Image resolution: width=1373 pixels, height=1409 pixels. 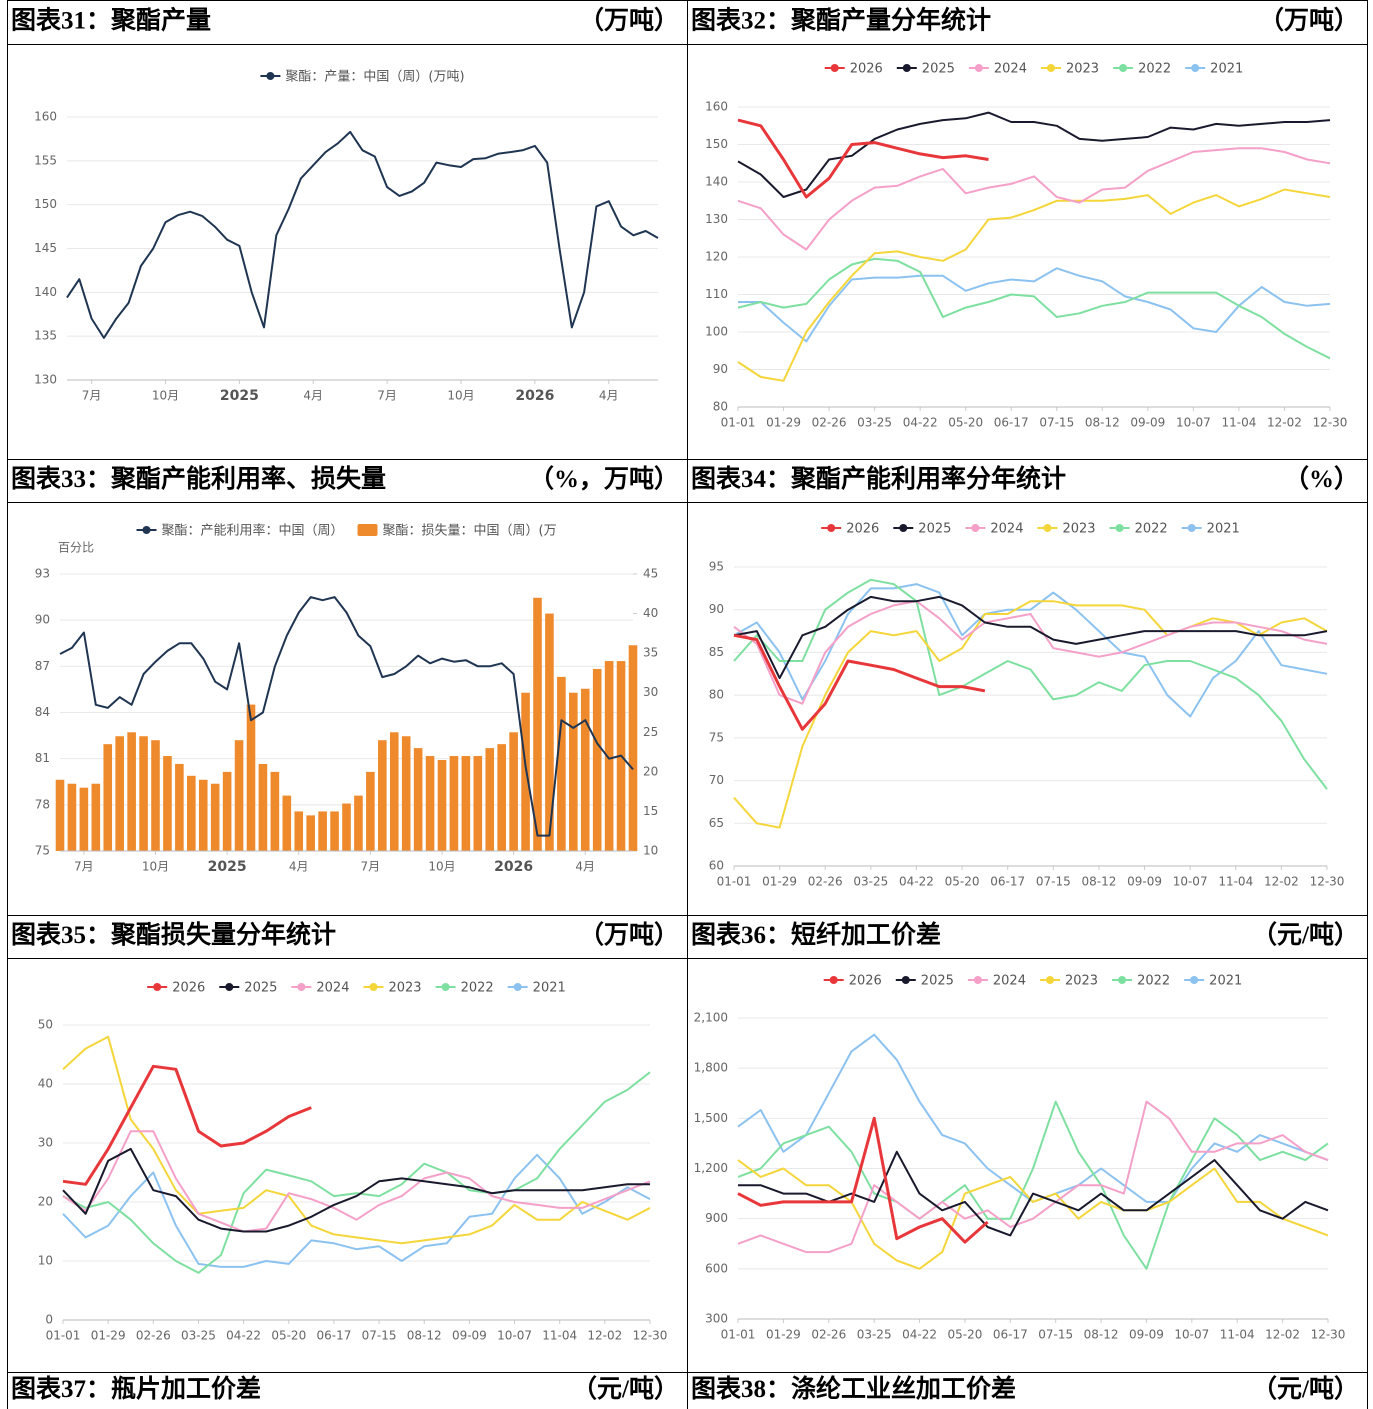 What do you see at coordinates (45, 336) in the screenshot?
I see `y-tick-label: 135` at bounding box center [45, 336].